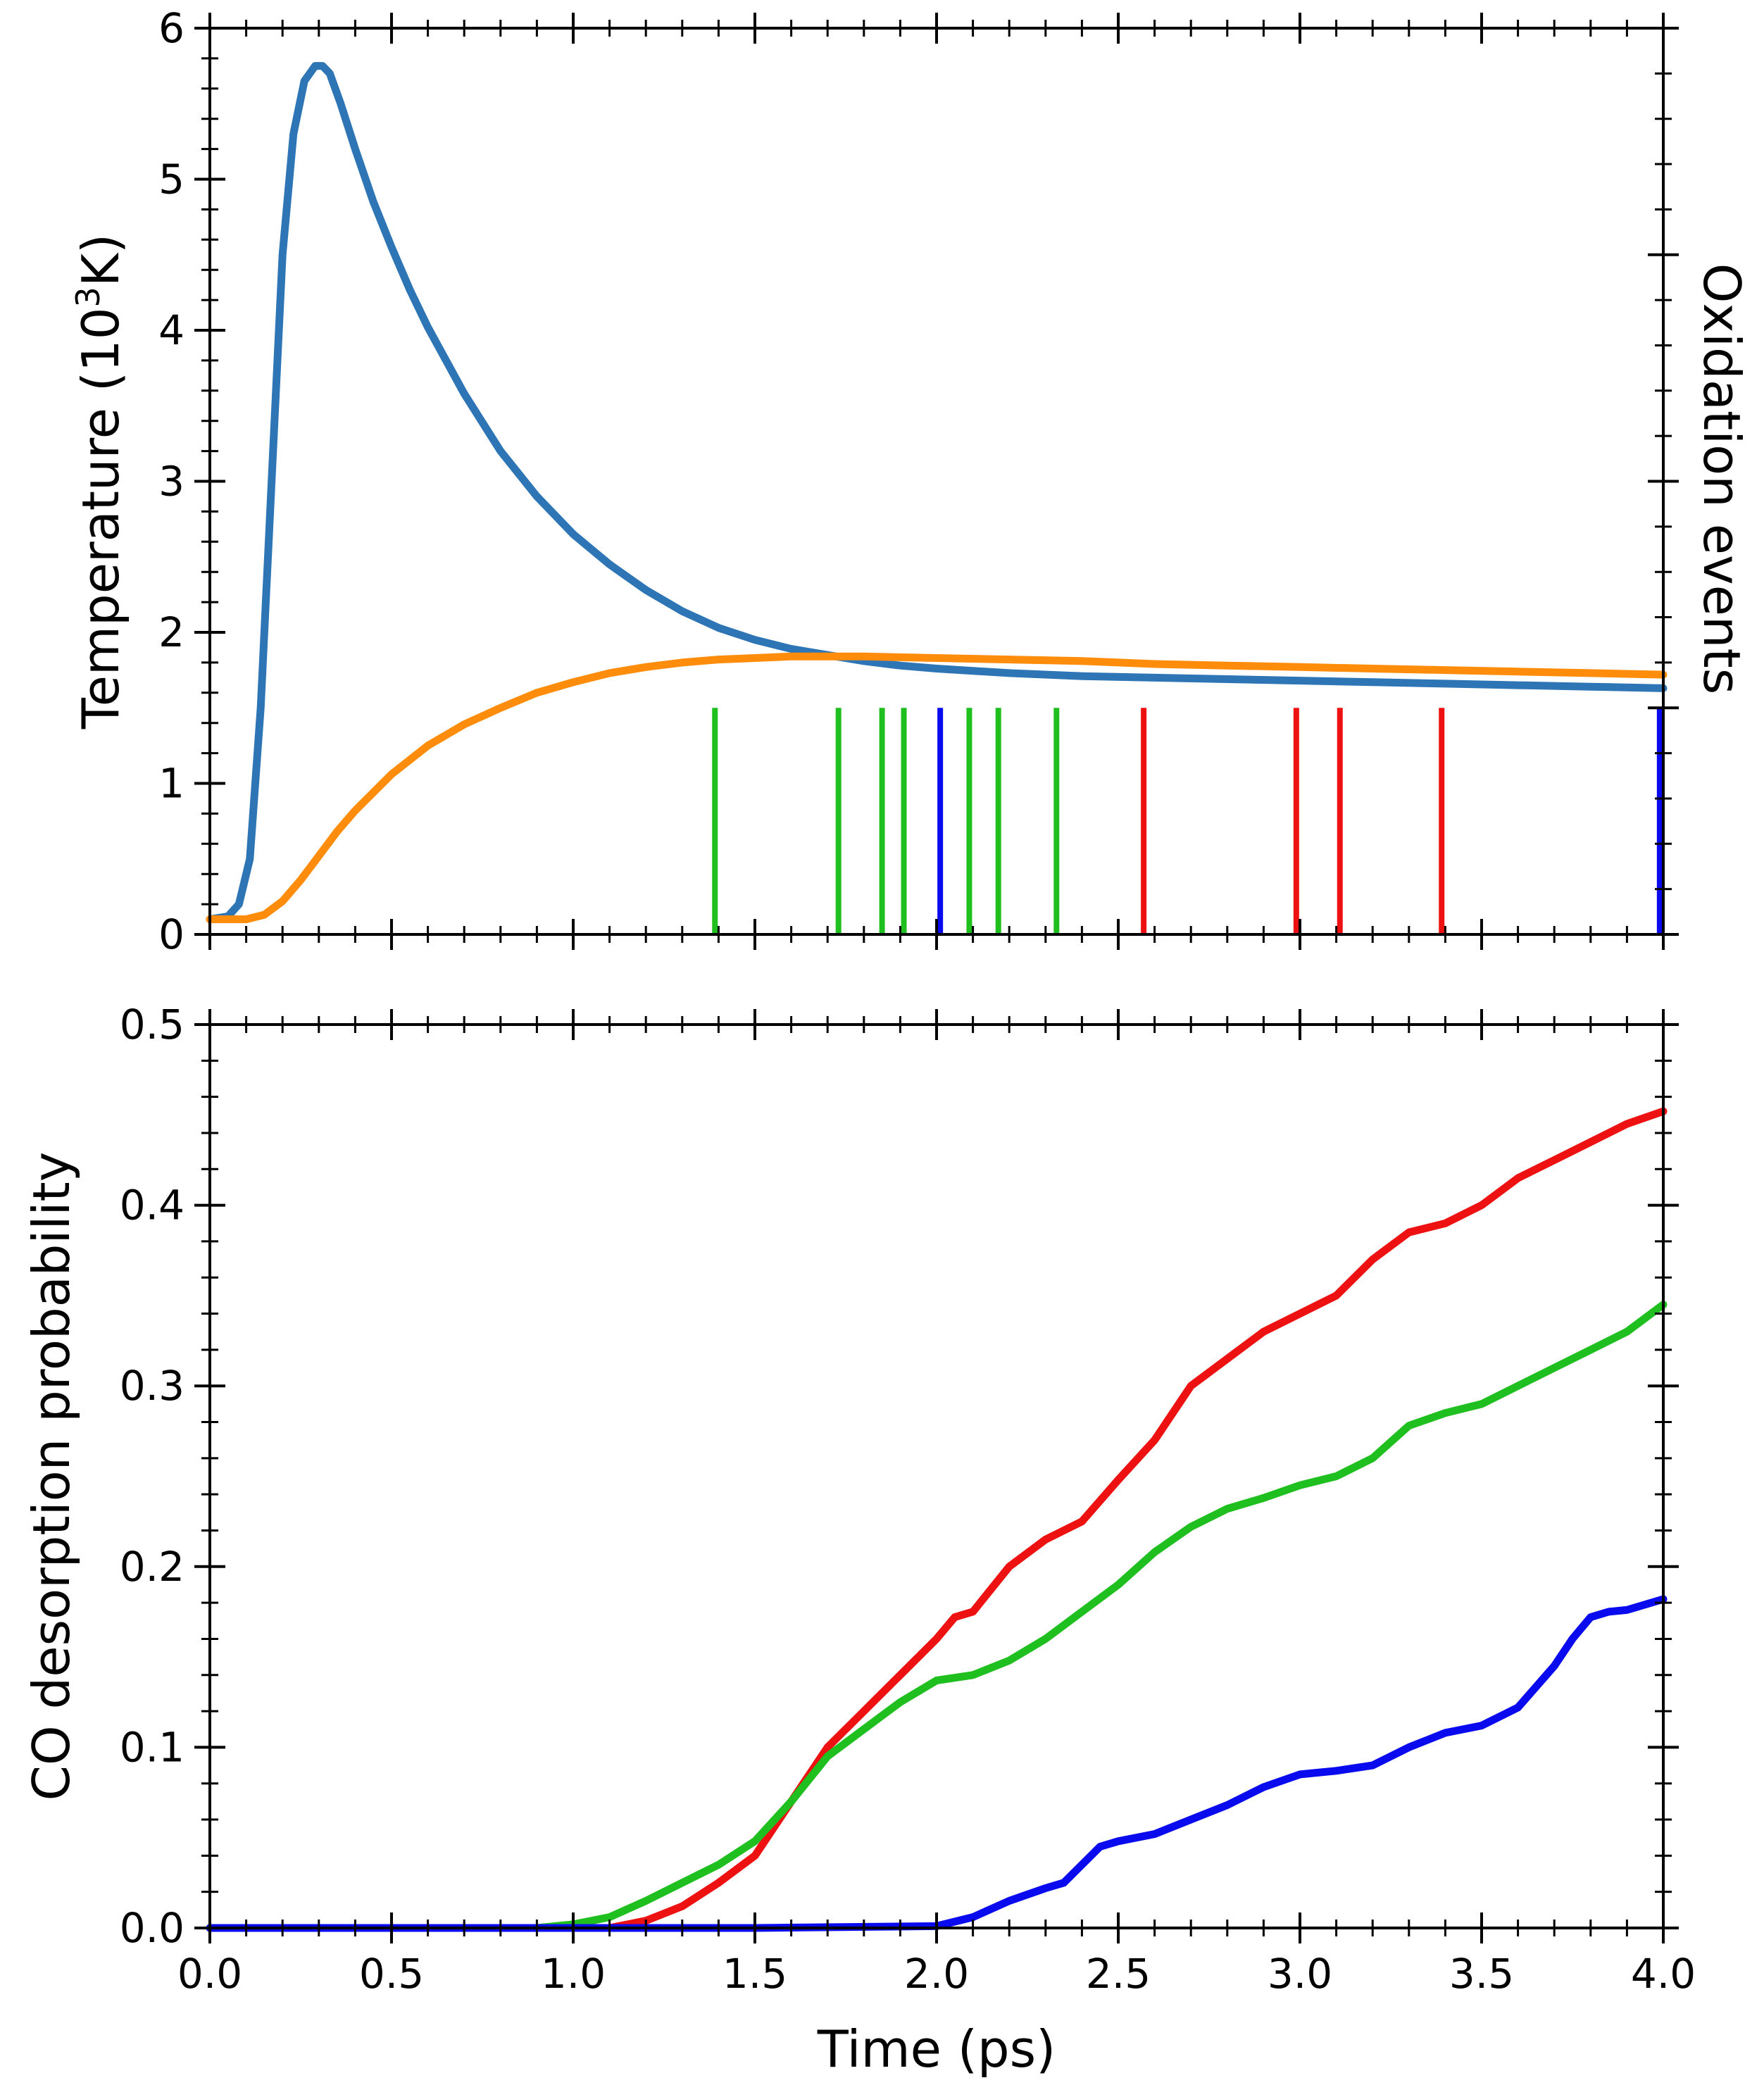  Describe the element at coordinates (171, 632) in the screenshot. I see `temperature-y-tick-label: 2` at that location.